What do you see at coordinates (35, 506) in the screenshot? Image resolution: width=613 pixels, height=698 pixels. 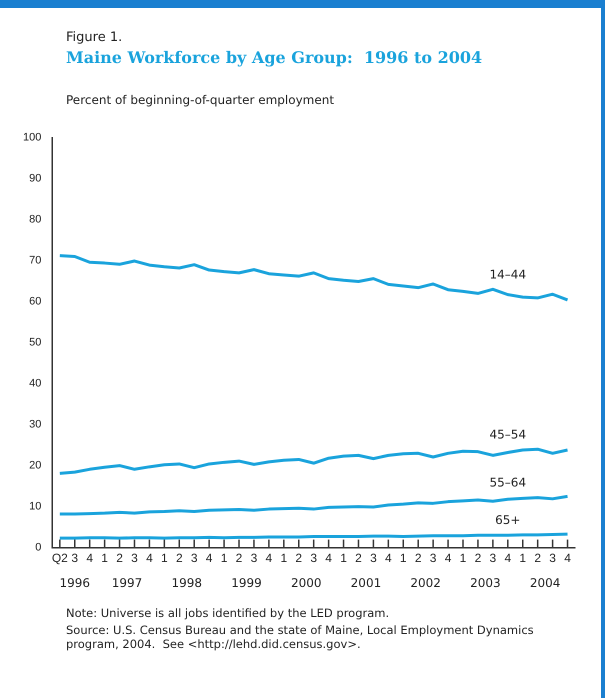 I see `y-tick-label: 10` at bounding box center [35, 506].